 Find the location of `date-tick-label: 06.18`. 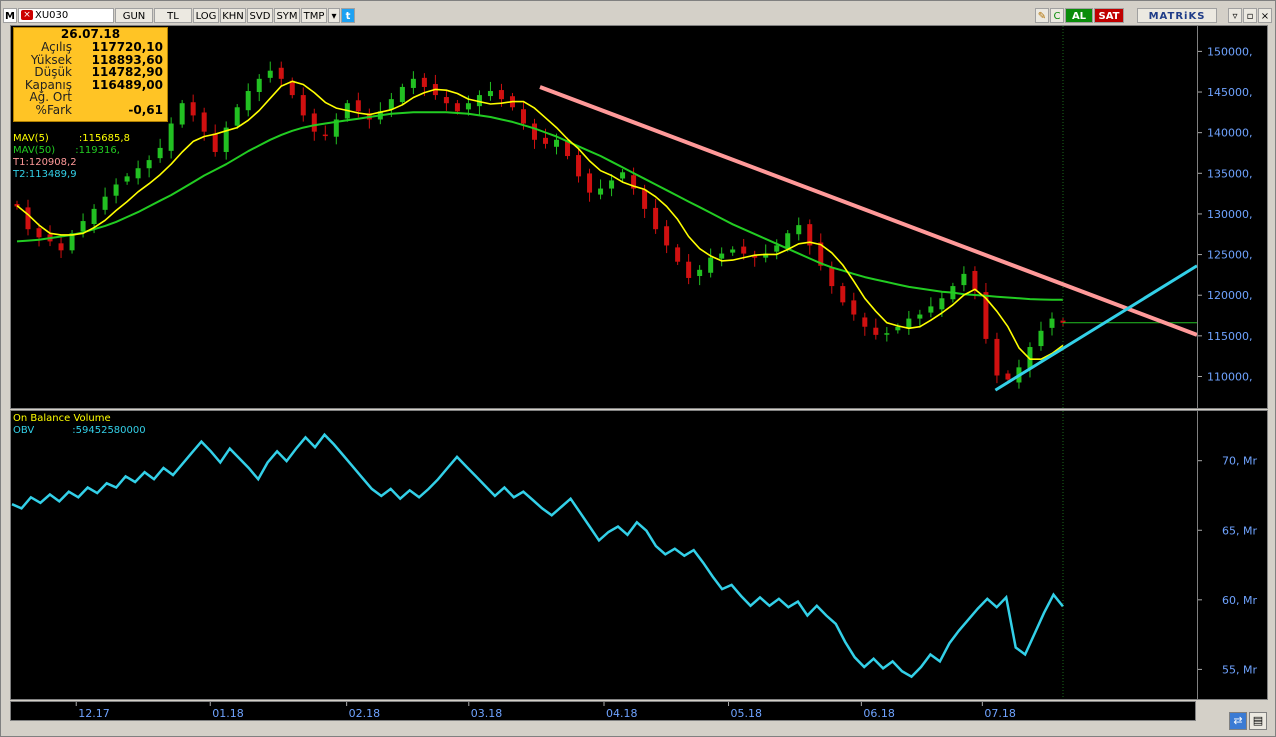

date-tick-label: 06.18 is located at coordinates (879, 713).